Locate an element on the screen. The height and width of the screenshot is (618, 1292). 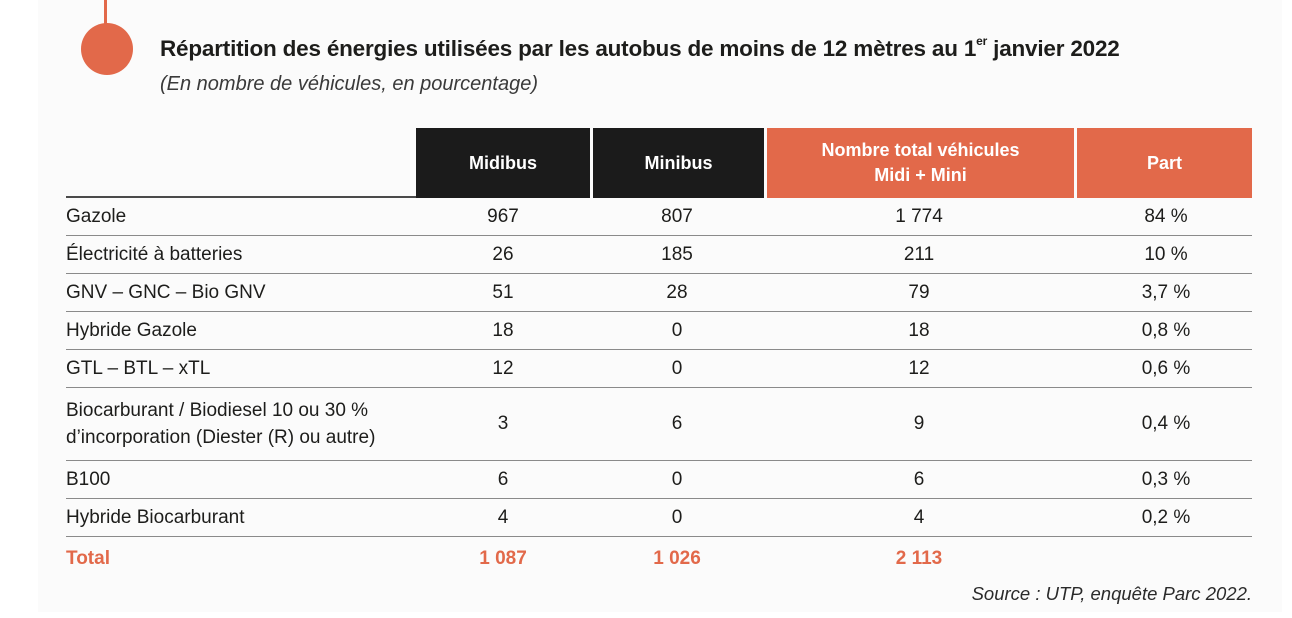
cell-total: 12 is located at coordinates (919, 368).